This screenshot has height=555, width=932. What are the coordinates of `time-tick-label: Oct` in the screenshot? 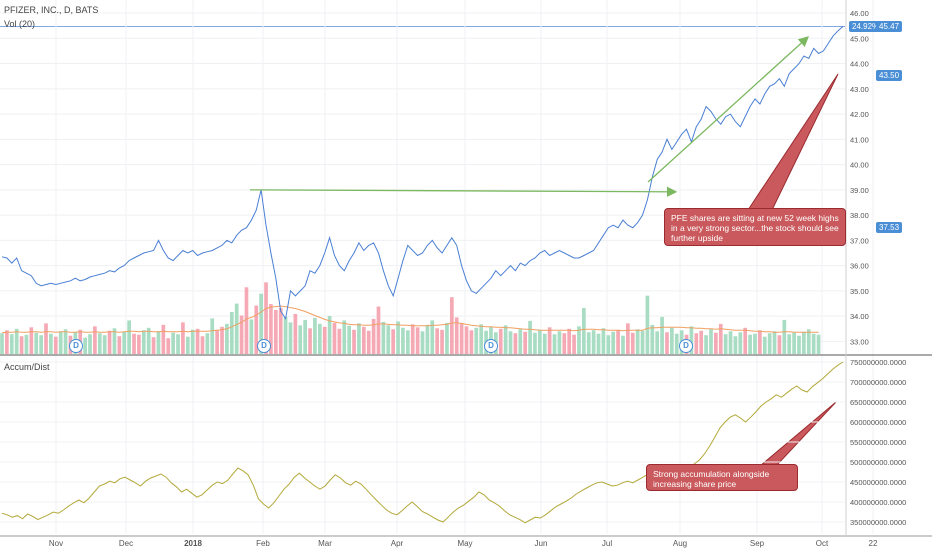 It's located at (822, 543).